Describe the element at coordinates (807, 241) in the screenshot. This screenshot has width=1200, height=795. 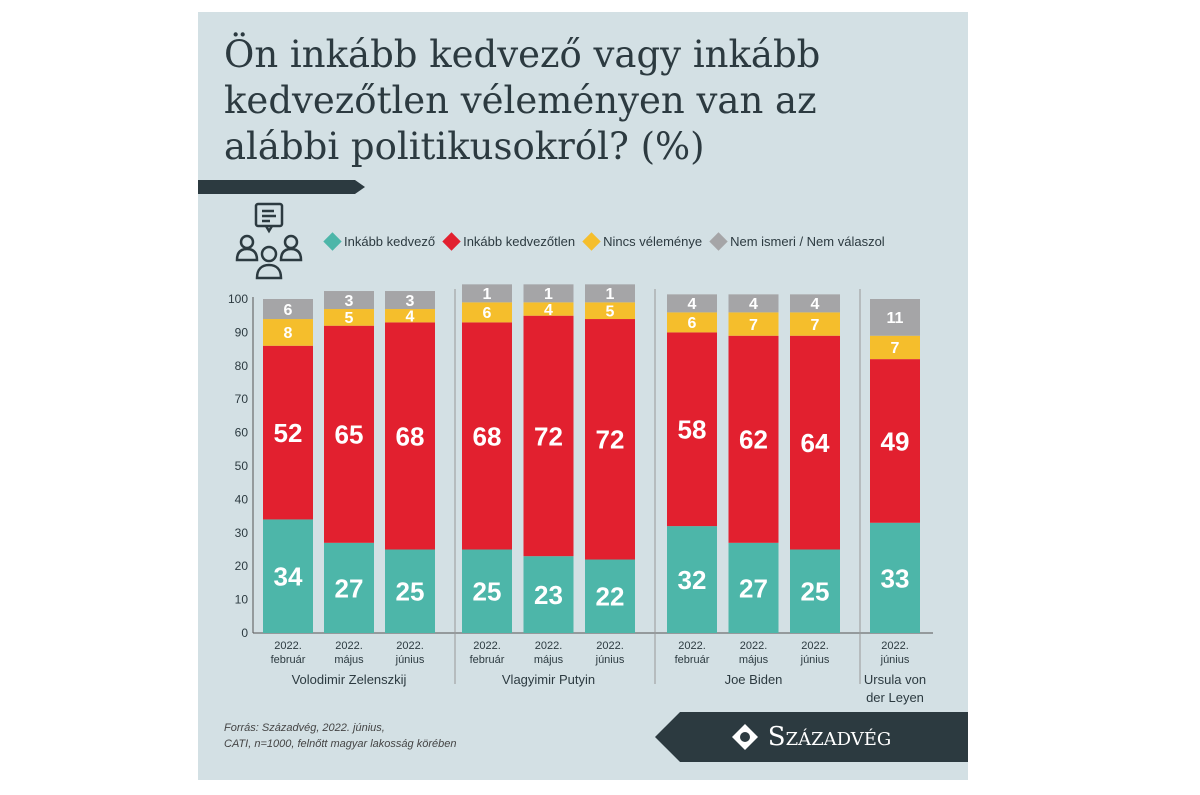
I see `legend-label: Nem ismeri / Nem válaszol` at that location.